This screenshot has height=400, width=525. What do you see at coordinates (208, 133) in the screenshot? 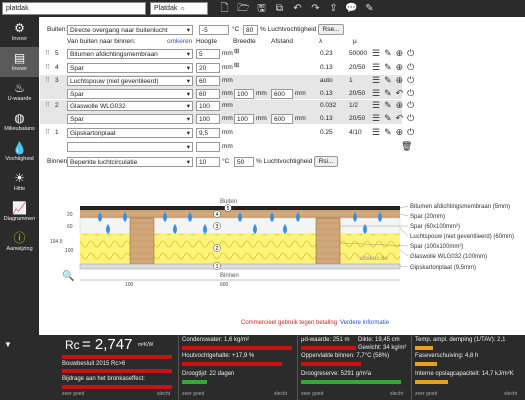
I see `layer-height-input: 9,5` at bounding box center [208, 133].